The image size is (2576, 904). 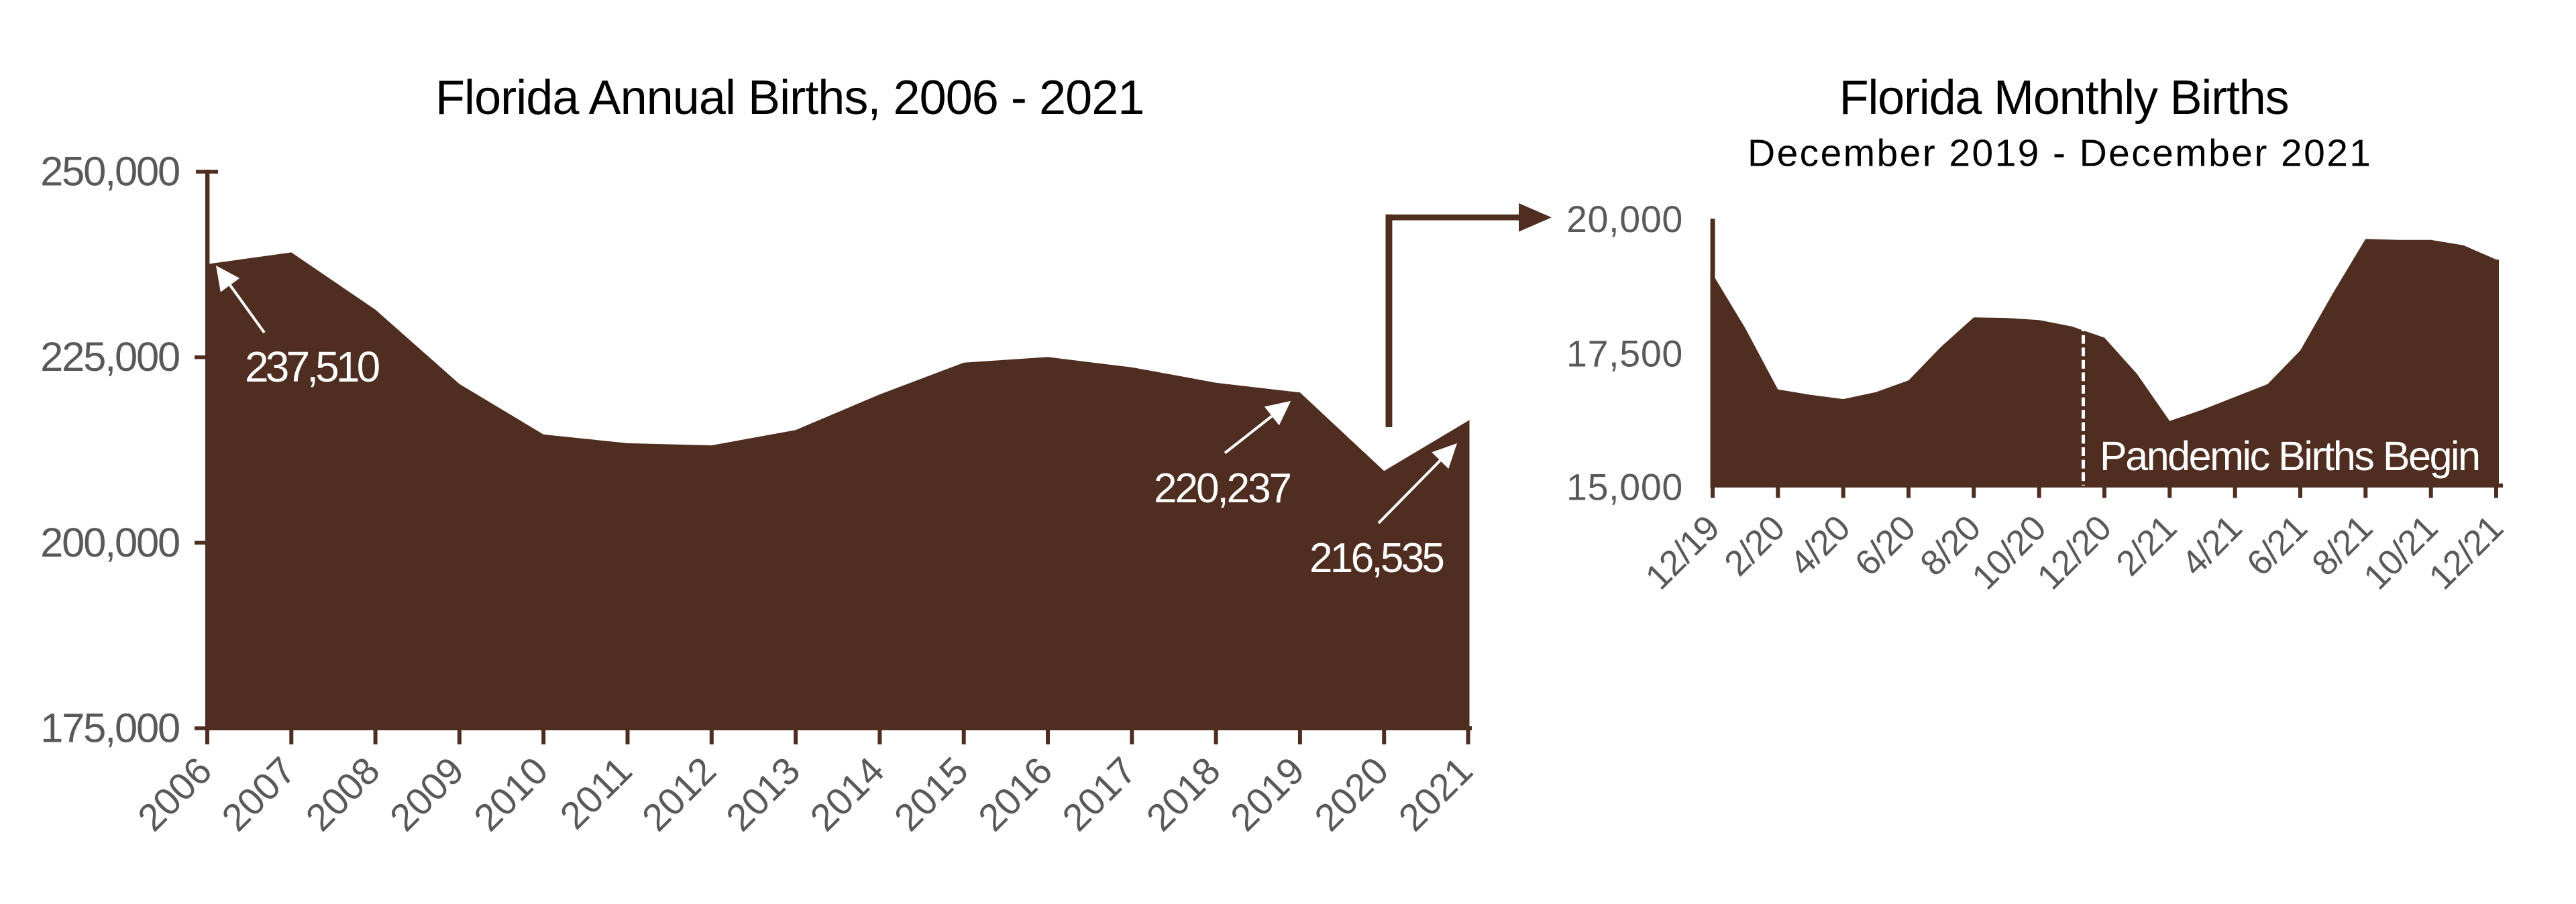 What do you see at coordinates (2146, 545) in the screenshot?
I see `svg-text: 2/21` at bounding box center [2146, 545].